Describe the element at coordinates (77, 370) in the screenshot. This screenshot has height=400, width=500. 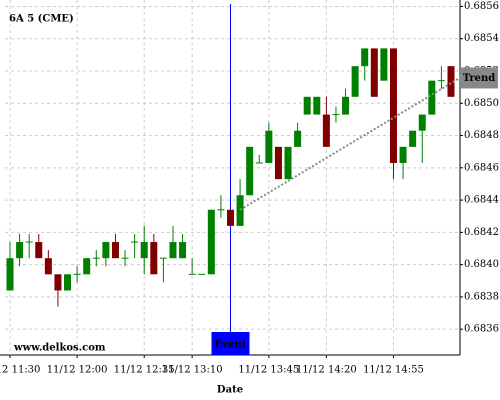
I see `x-tick-label: 11/12 12:00` at that location.